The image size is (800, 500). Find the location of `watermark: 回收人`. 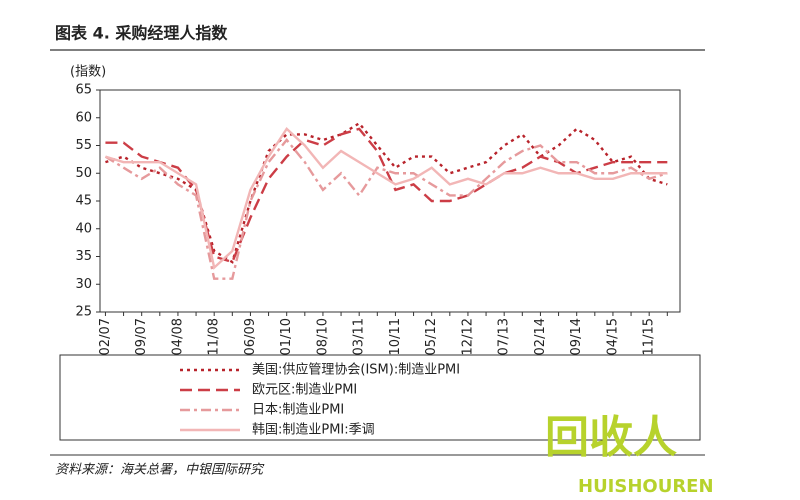

watermark: 回收人 is located at coordinates (611, 437).